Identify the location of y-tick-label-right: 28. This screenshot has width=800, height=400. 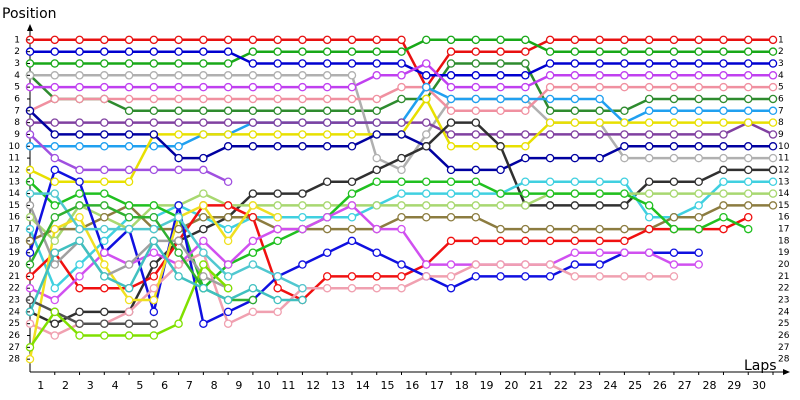
(784, 360).